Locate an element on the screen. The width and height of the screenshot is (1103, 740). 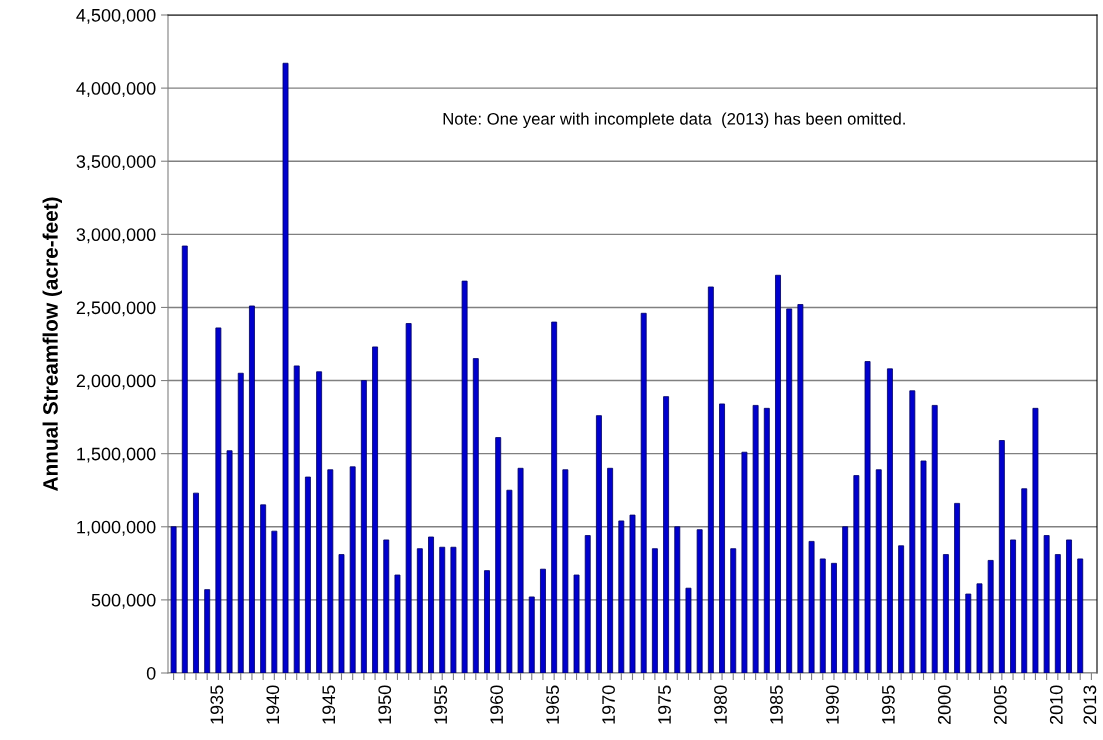
x-tick-label: 1945 is located at coordinates (329, 704).